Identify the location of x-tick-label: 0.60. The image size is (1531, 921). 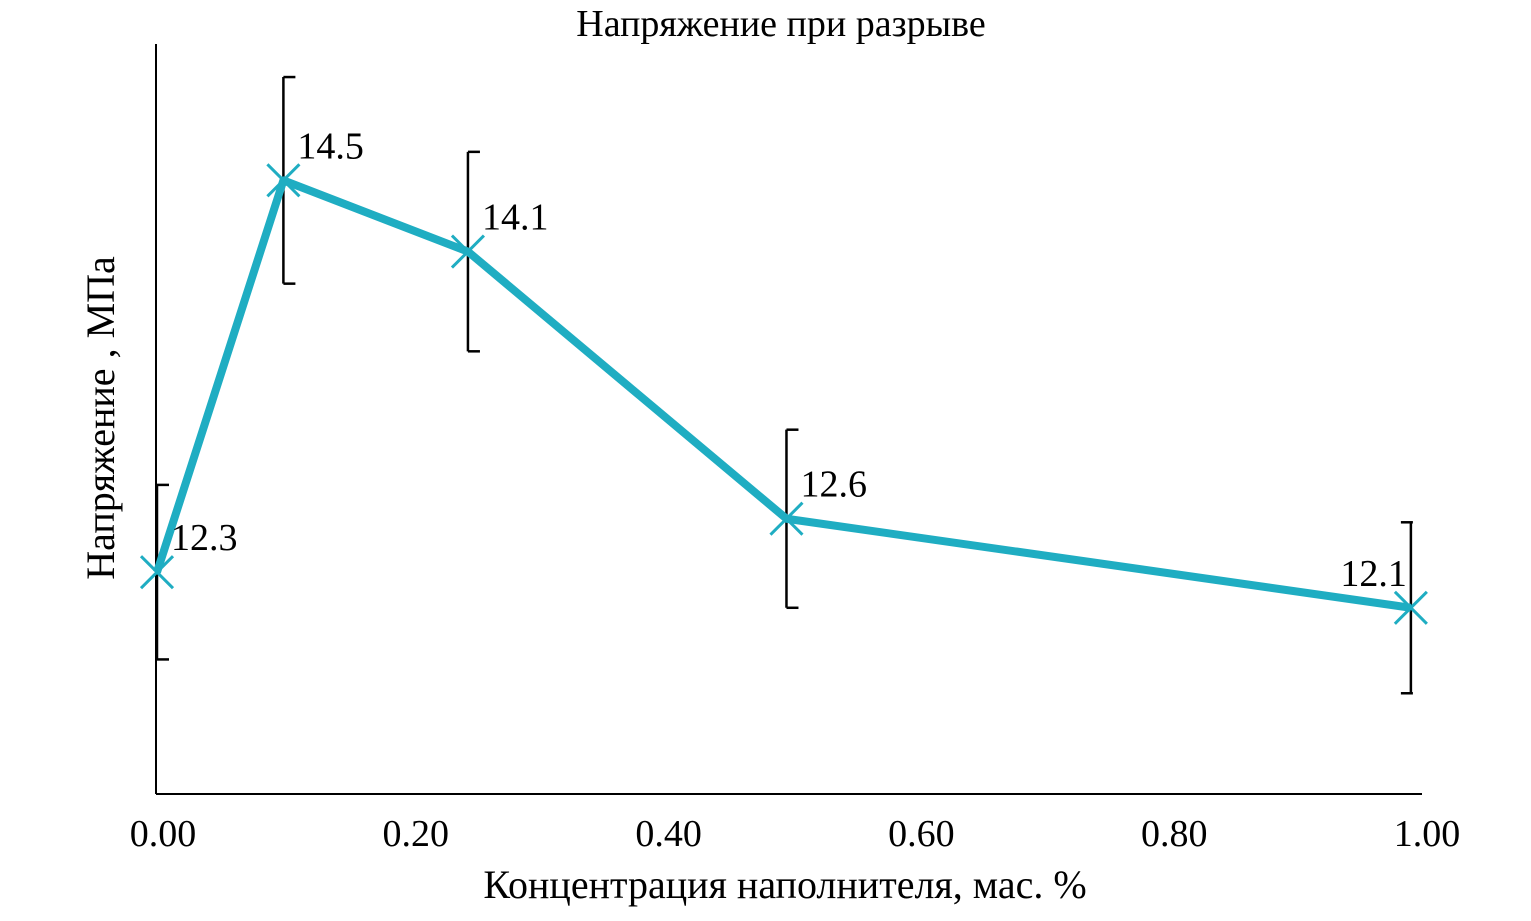
(921, 834).